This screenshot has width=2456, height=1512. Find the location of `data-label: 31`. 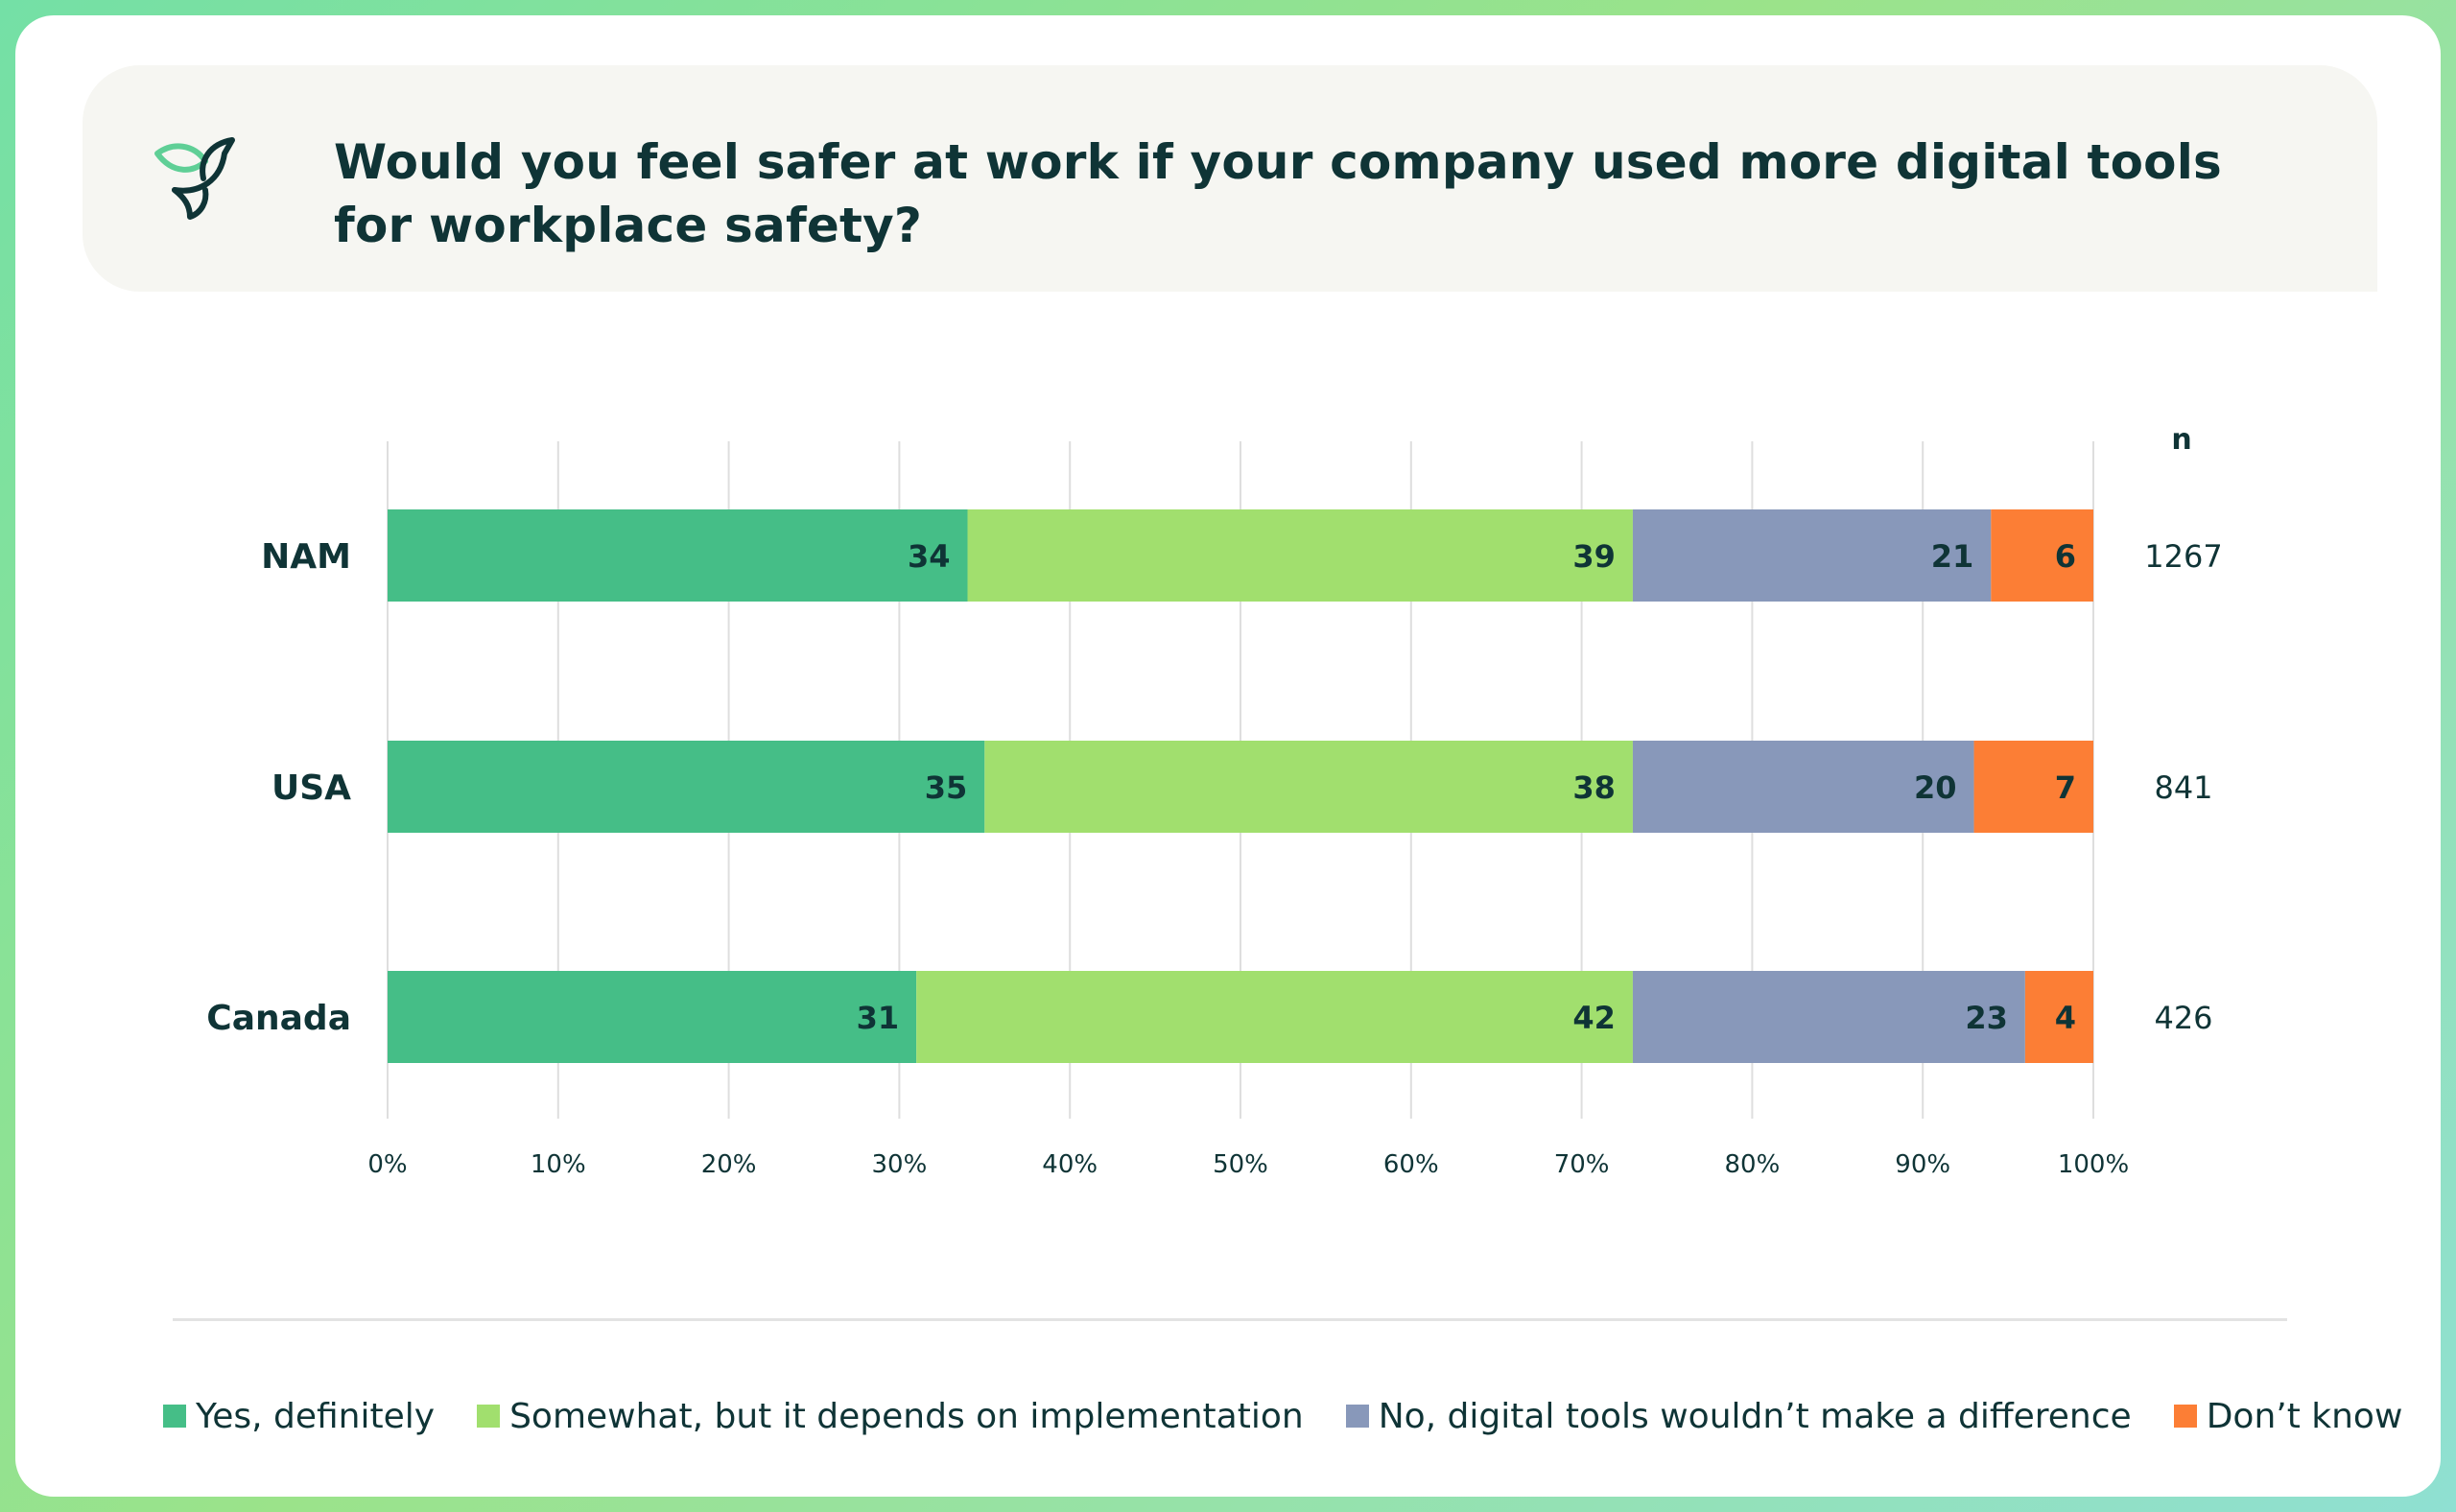

data-label: 31 is located at coordinates (878, 1018).